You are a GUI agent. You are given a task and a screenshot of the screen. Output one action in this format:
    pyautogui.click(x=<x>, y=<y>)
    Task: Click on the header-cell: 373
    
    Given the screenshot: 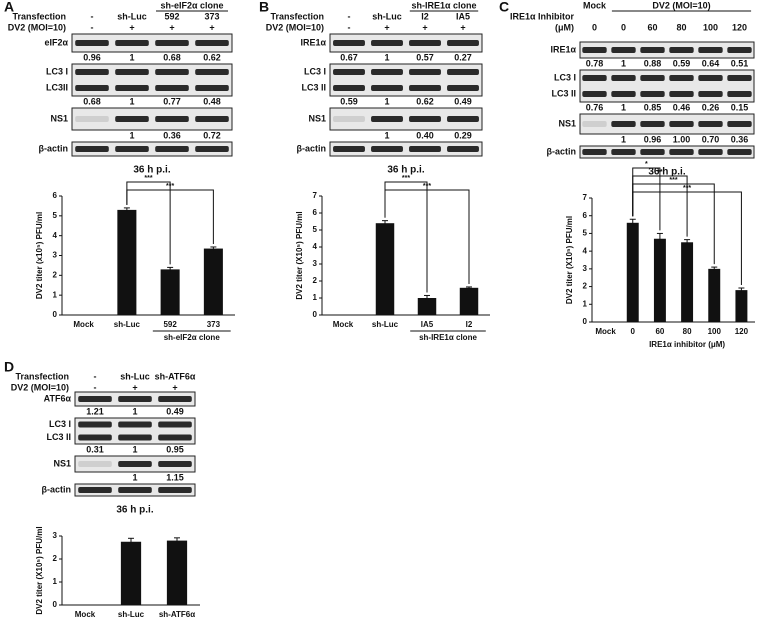 What is the action you would take?
    pyautogui.click(x=211, y=16)
    